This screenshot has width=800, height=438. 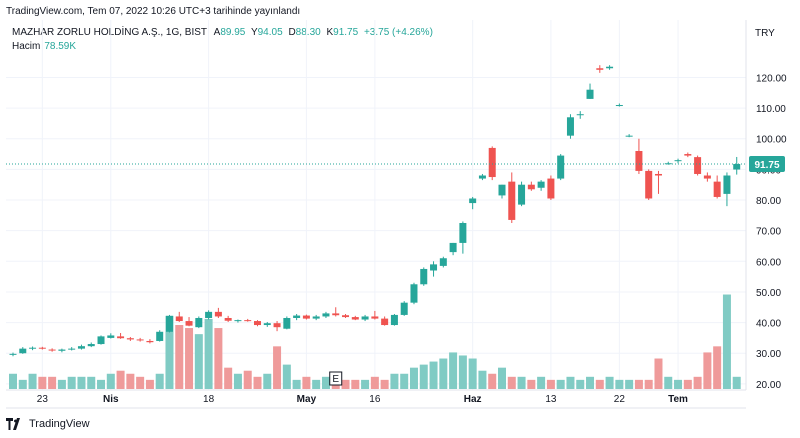 What do you see at coordinates (375, 399) in the screenshot?
I see `x-tick-label: 16` at bounding box center [375, 399].